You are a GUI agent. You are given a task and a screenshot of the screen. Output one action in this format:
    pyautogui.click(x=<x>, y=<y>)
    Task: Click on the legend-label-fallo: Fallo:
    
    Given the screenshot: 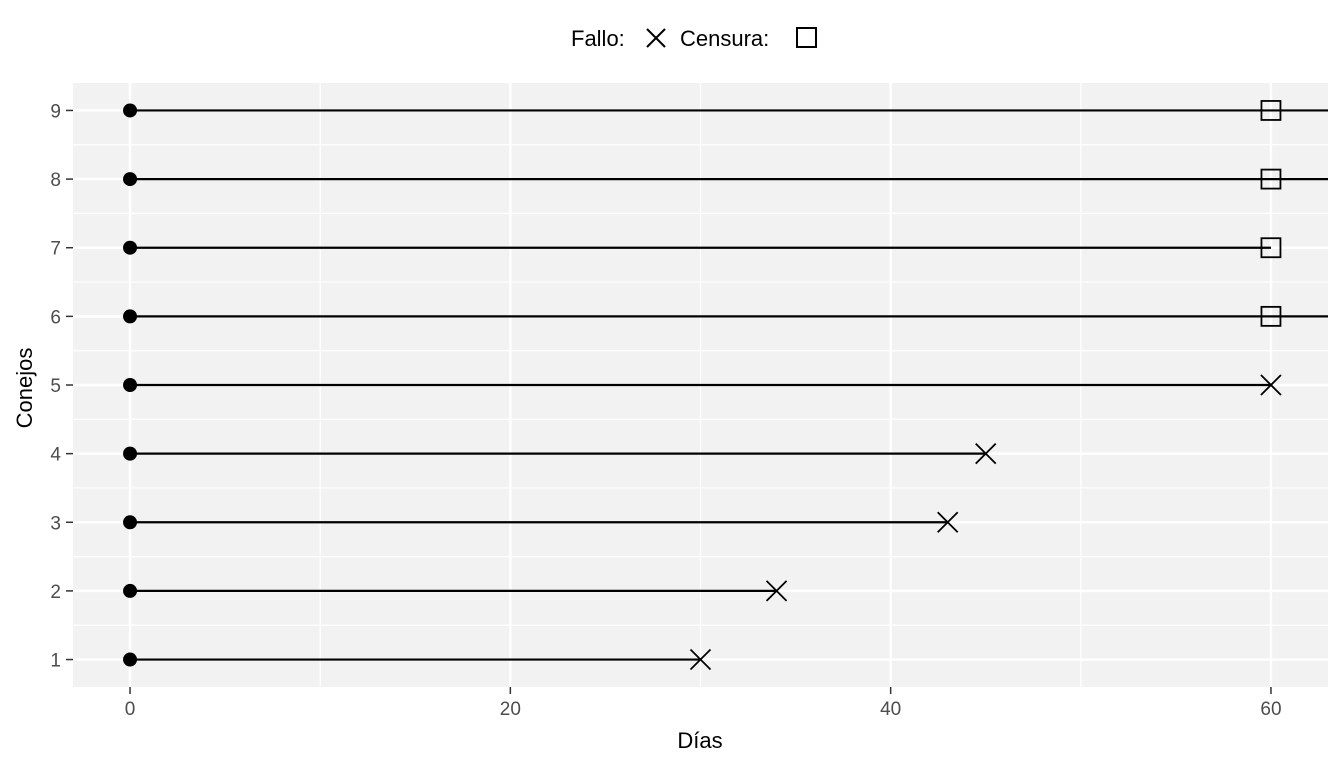 What is the action you would take?
    pyautogui.click(x=598, y=38)
    